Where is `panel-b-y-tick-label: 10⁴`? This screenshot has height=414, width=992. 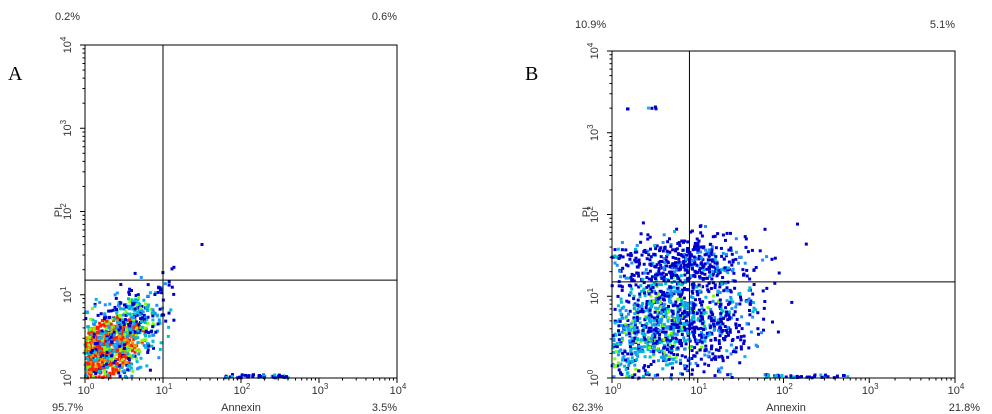
panel-b-y-tick-label: 10⁴ is located at coordinates (593, 50).